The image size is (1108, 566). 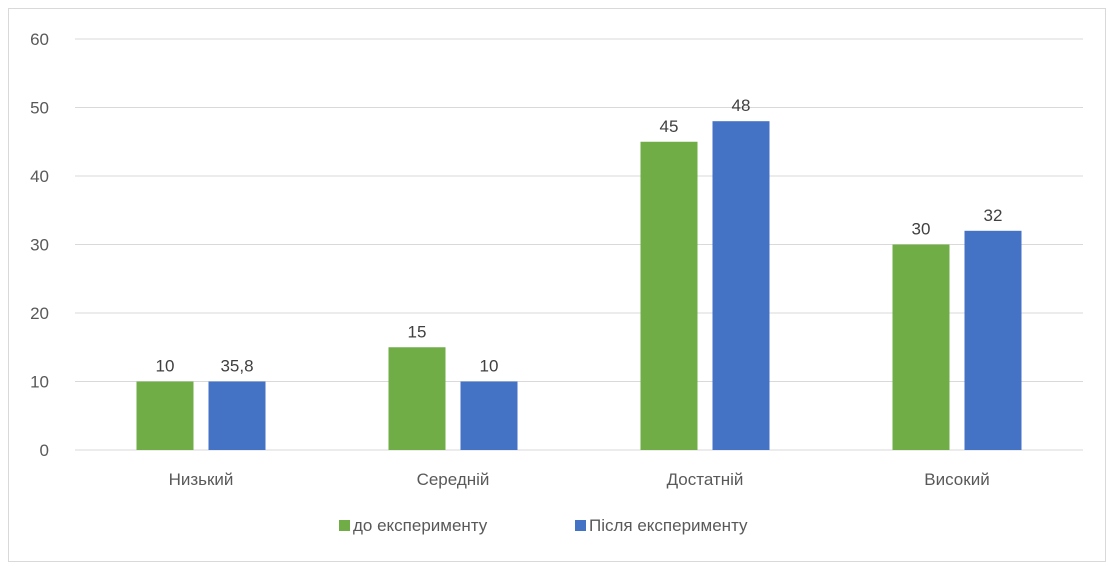 I want to click on y-axis-tick-labels: 0 10 20 30 40 50 60, so click(x=39, y=245).